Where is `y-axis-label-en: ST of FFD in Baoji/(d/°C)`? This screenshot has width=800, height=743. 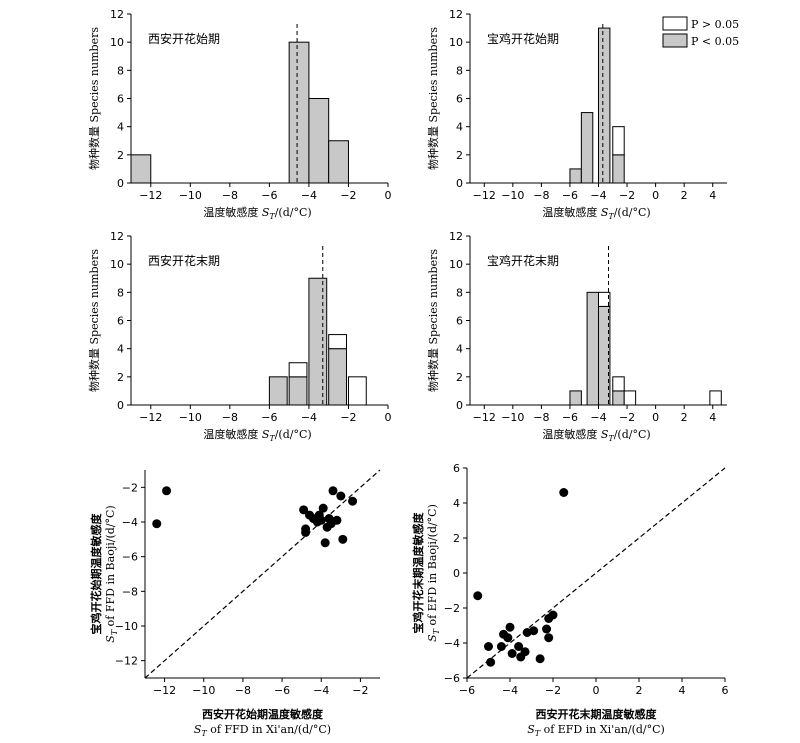 y-axis-label-en: ST of FFD in Baoji/(d/°C) is located at coordinates (111, 573).